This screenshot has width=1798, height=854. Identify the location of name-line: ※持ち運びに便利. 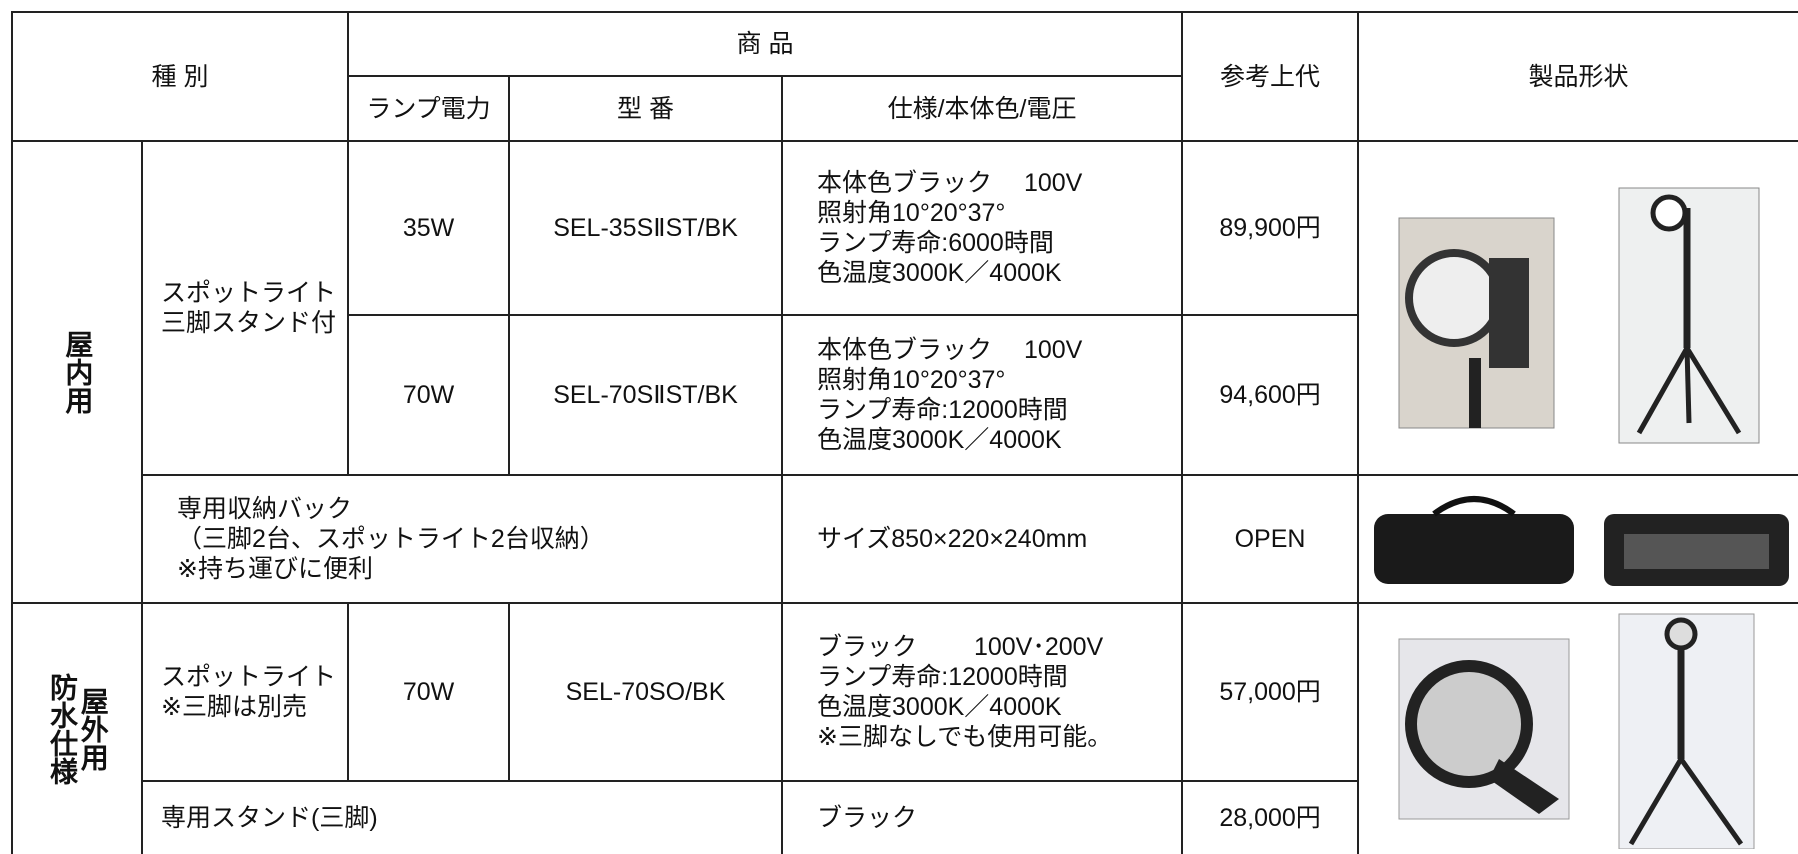
(275, 569).